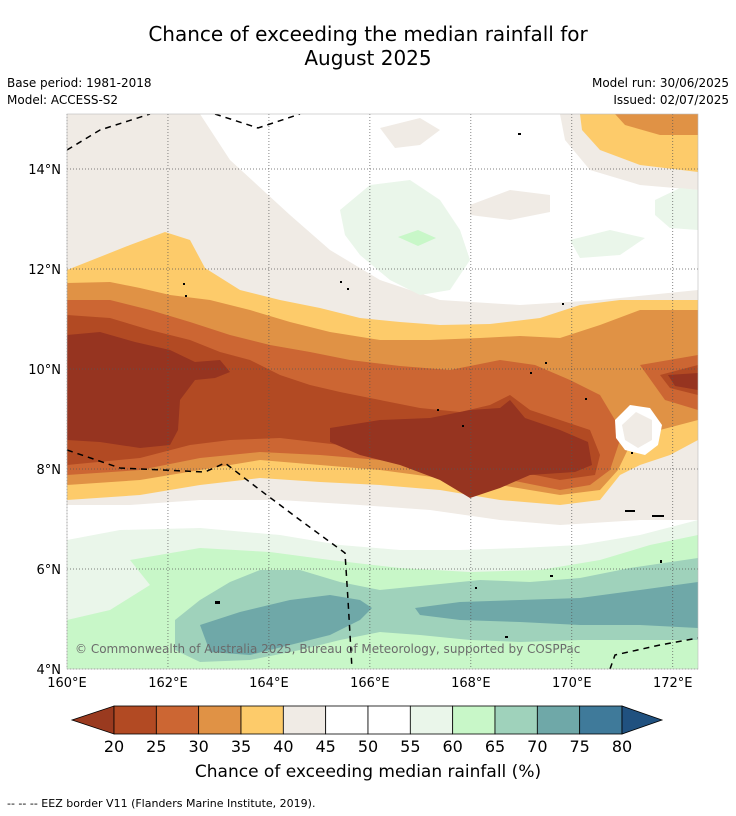 The width and height of the screenshot is (736, 816). What do you see at coordinates (44, 170) in the screenshot?
I see `lat-tick-label: 14°N` at bounding box center [44, 170].